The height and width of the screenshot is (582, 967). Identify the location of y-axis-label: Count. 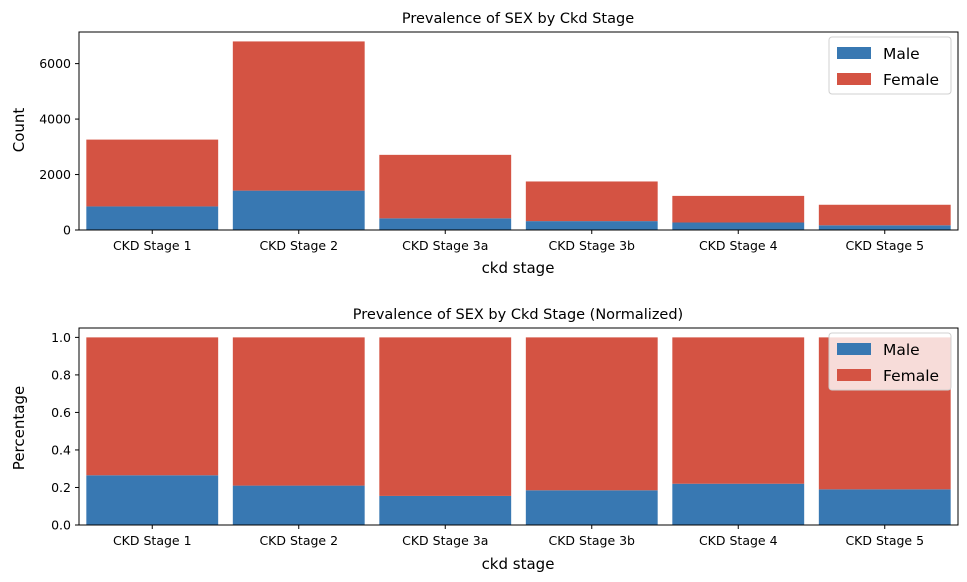
(19, 130).